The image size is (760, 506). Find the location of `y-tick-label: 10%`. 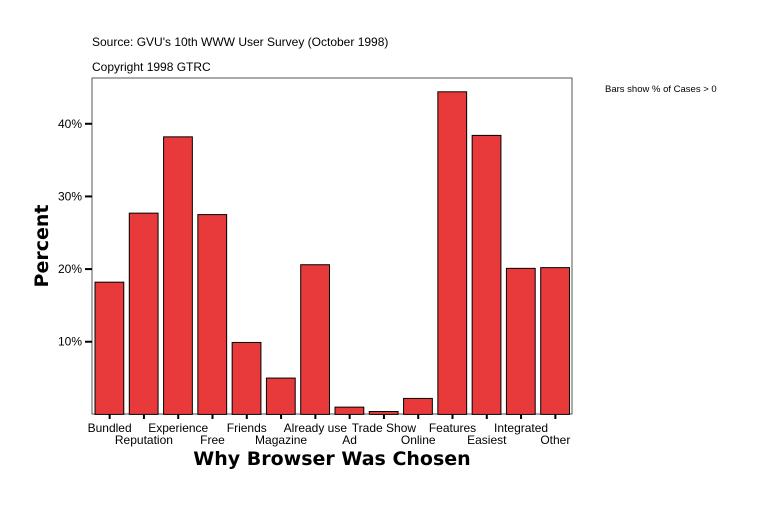

y-tick-label: 10% is located at coordinates (70, 342).